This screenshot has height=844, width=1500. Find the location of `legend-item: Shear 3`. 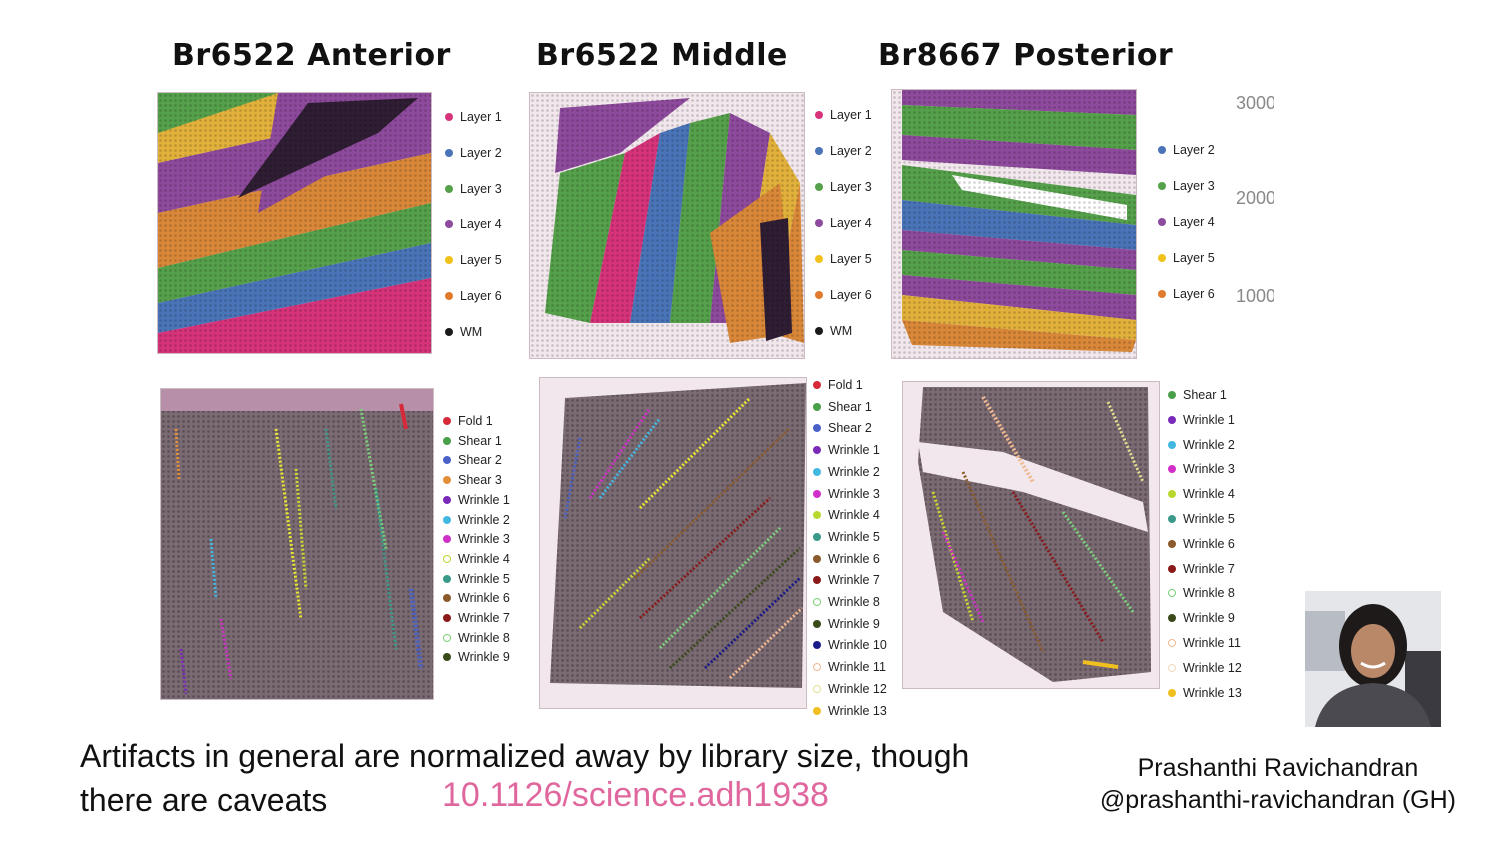

legend-item: Shear 3 is located at coordinates (472, 480).